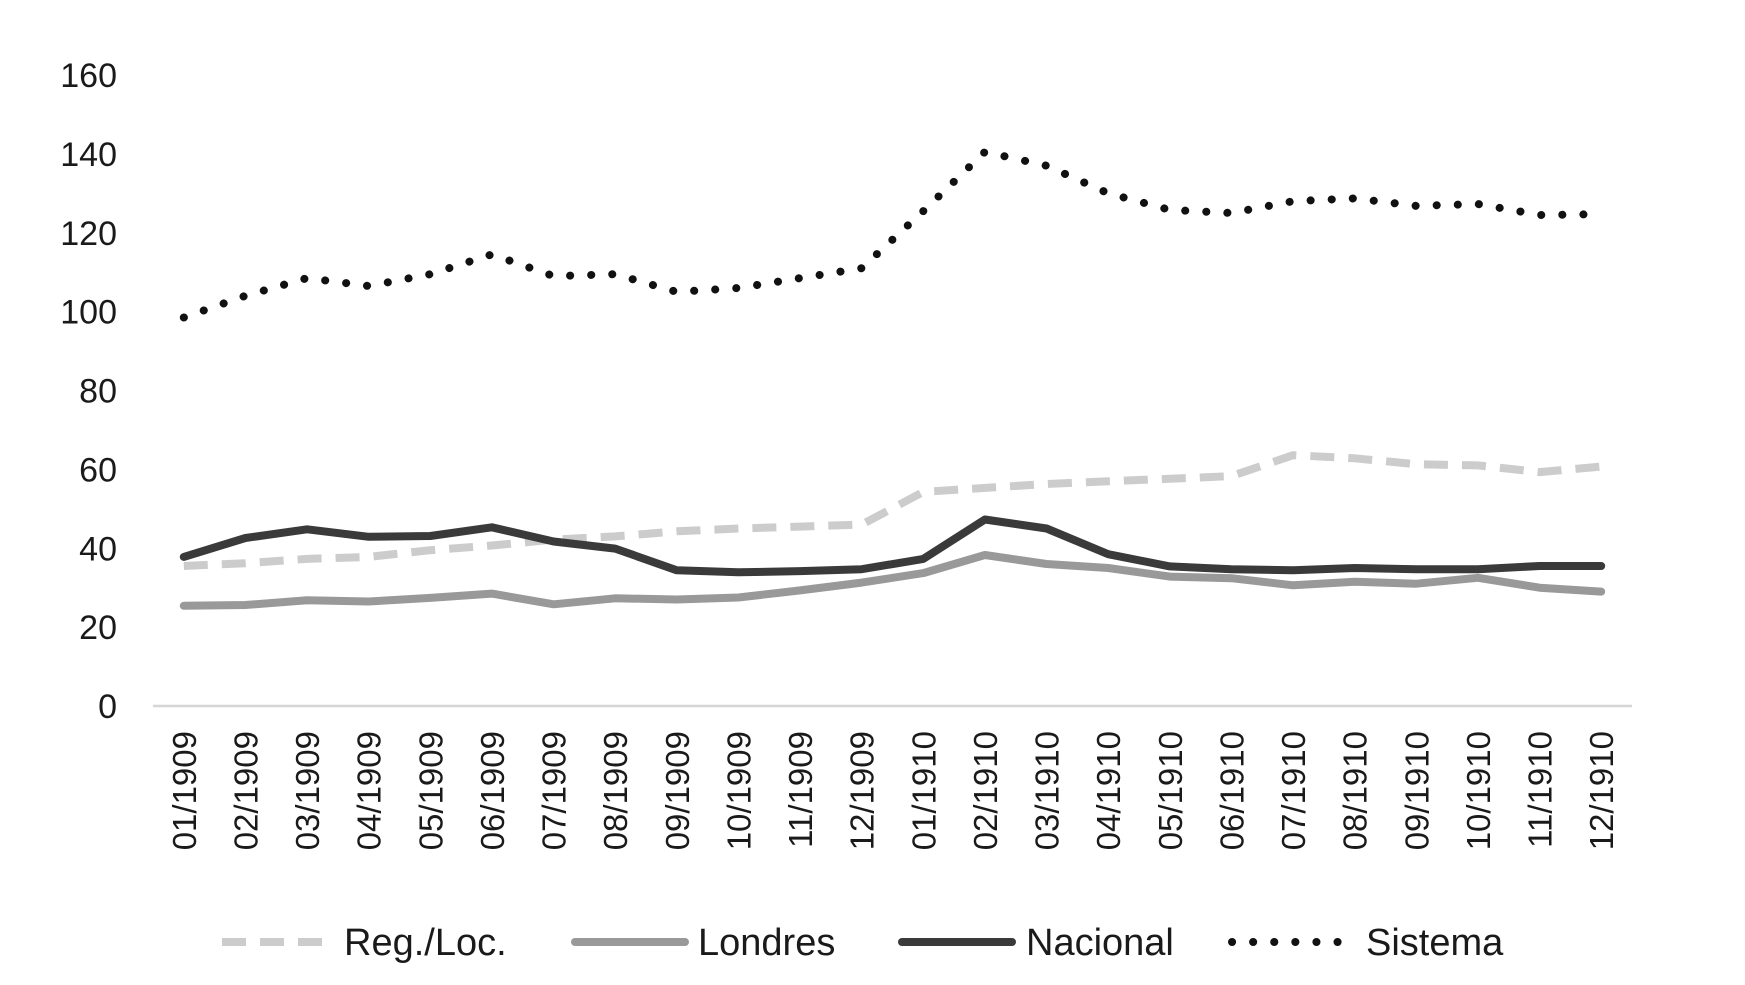 Image resolution: width=1745 pixels, height=985 pixels. I want to click on y-tick-label: 40, so click(98, 549).